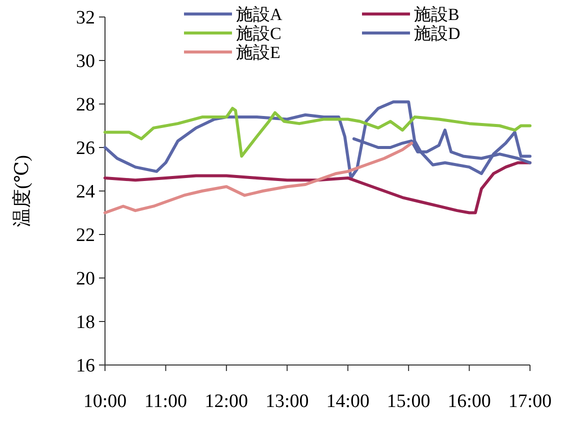  I want to click on x-tick-label: 14:00, so click(348, 401).